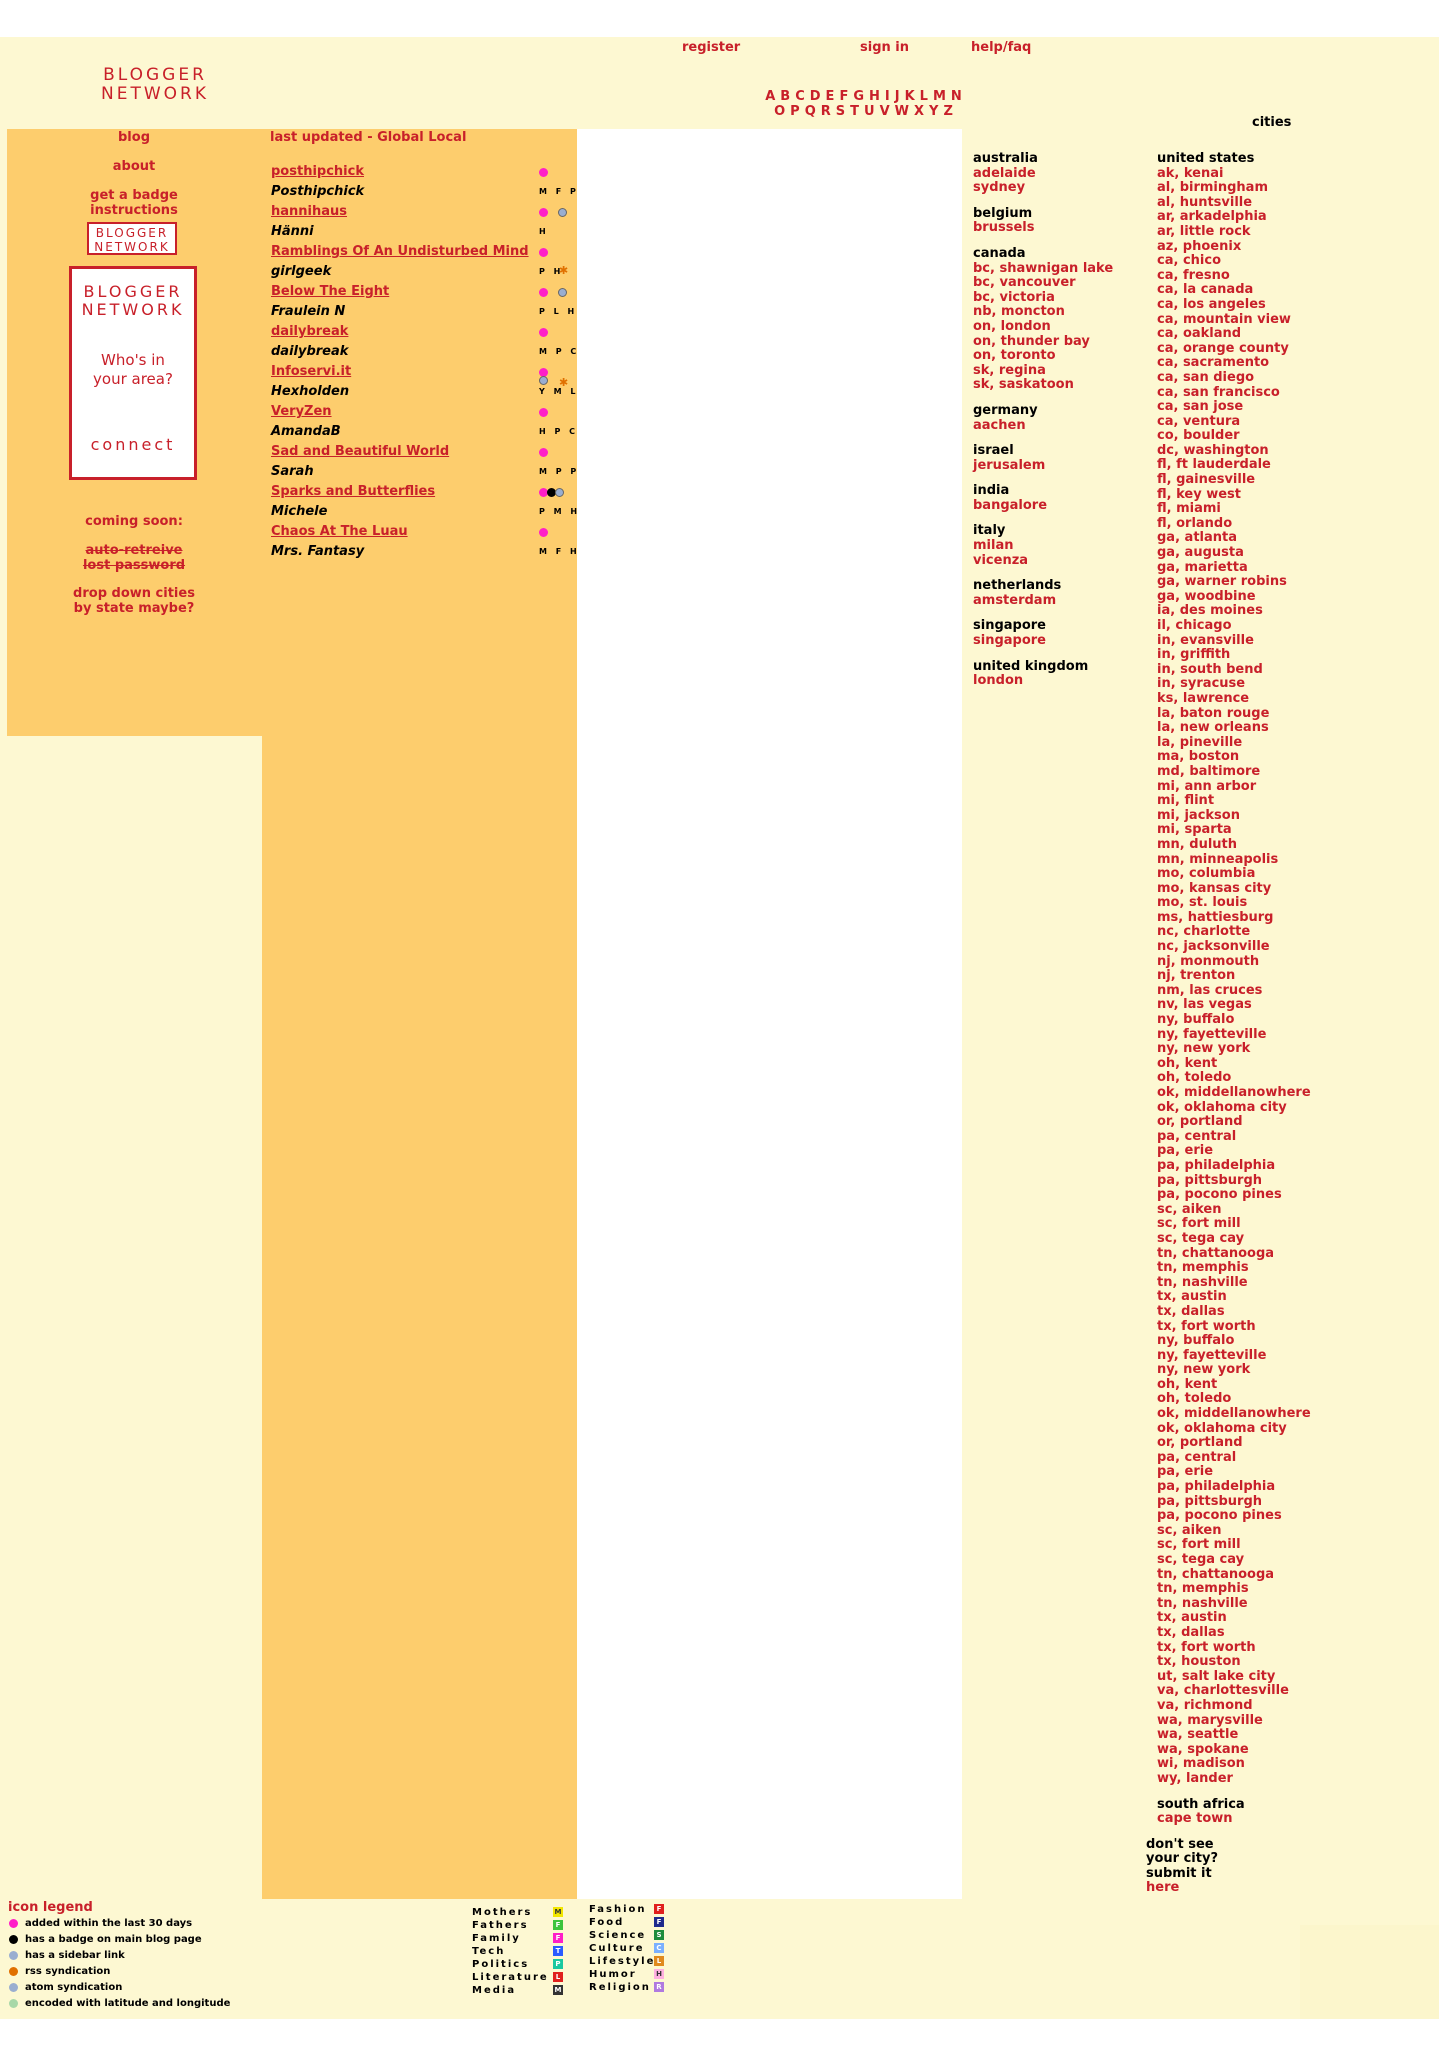 This screenshot has width=1439, height=2052. I want to click on city-link: wi, madison, so click(1201, 1764).